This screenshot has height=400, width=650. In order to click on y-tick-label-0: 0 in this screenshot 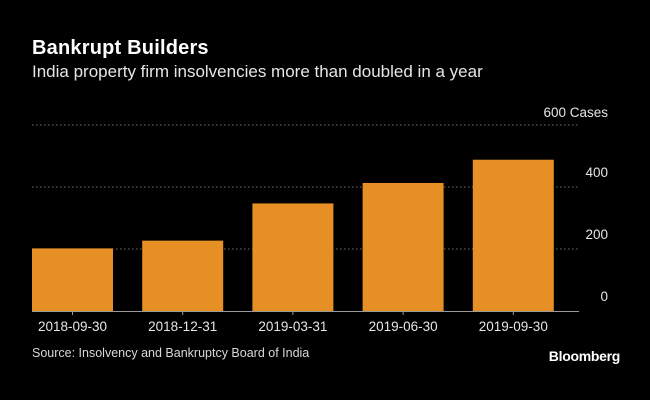, I will do `click(604, 296)`.